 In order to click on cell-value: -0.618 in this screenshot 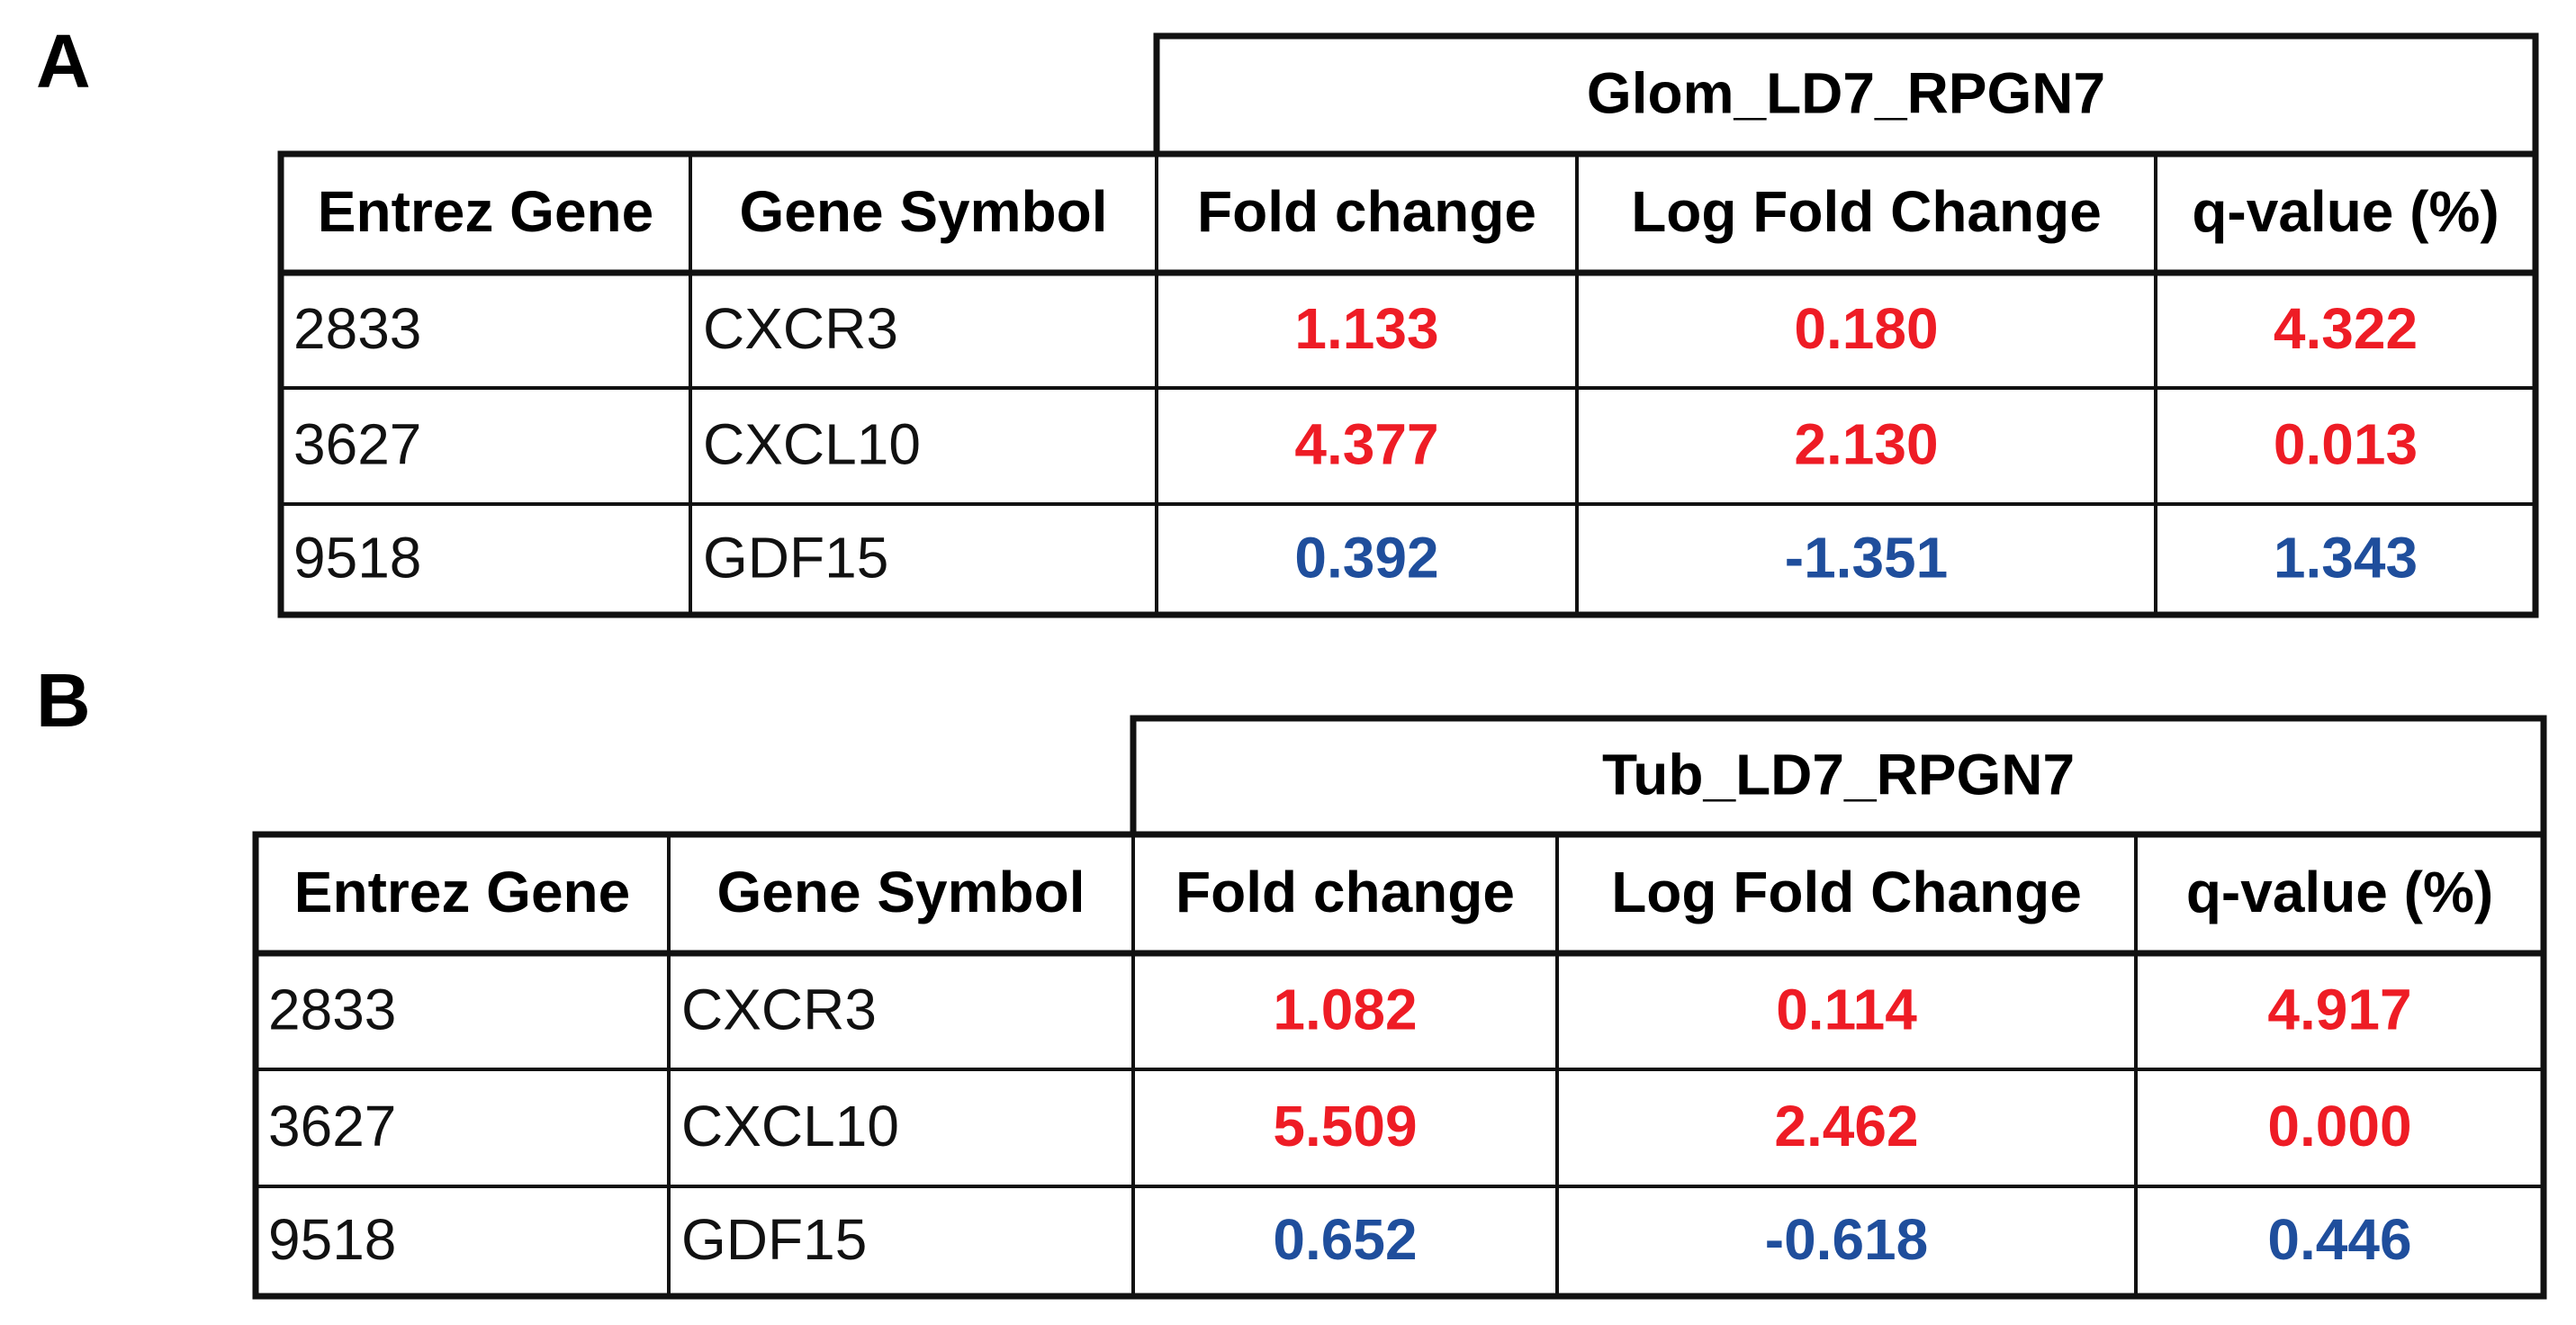, I will do `click(1846, 1239)`.